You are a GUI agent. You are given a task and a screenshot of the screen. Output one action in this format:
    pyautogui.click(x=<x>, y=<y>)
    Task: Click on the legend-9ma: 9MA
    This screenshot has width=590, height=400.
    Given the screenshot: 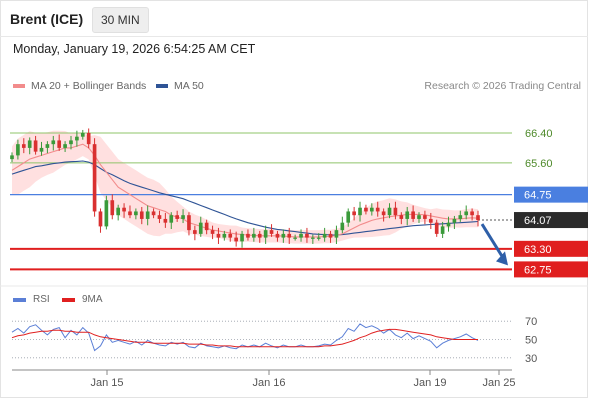 What is the action you would take?
    pyautogui.click(x=82, y=299)
    